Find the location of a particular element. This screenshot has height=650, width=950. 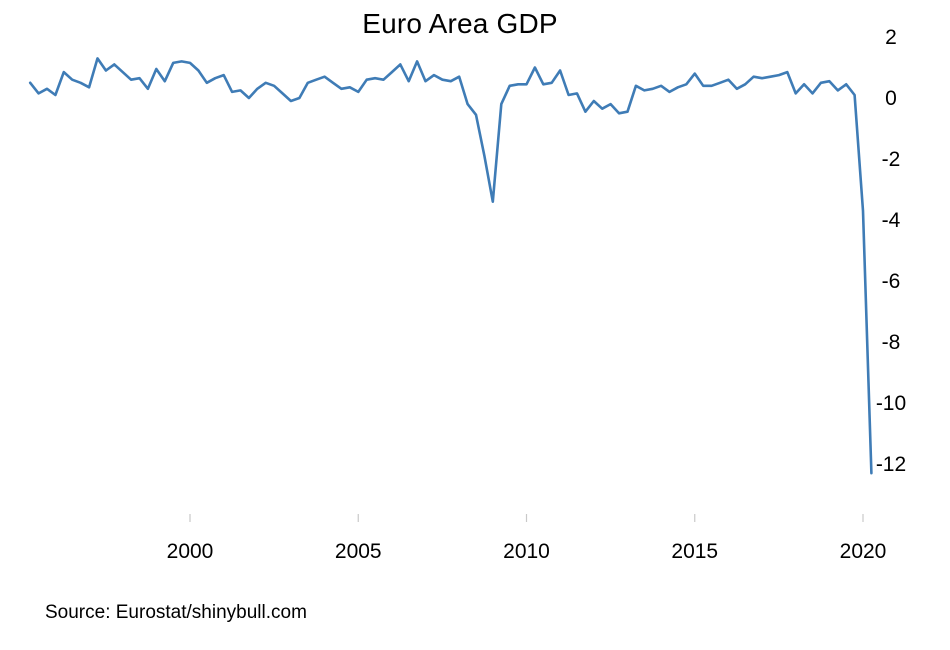

y-tick-label: -8 is located at coordinates (891, 342).